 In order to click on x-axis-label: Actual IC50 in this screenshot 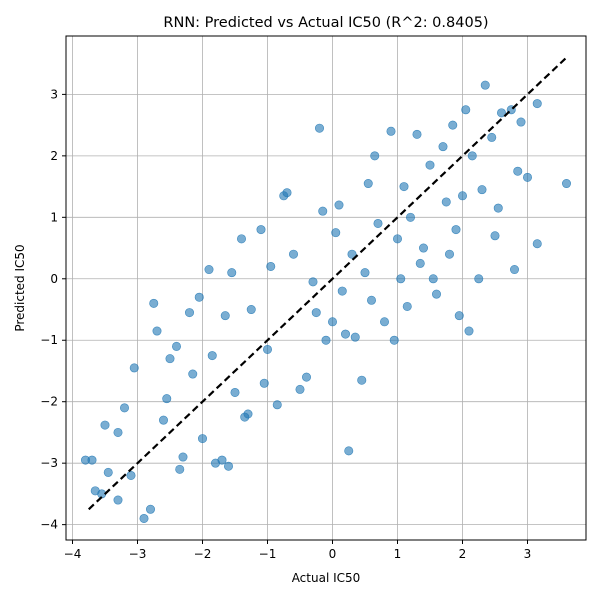, I will do `click(326, 578)`.